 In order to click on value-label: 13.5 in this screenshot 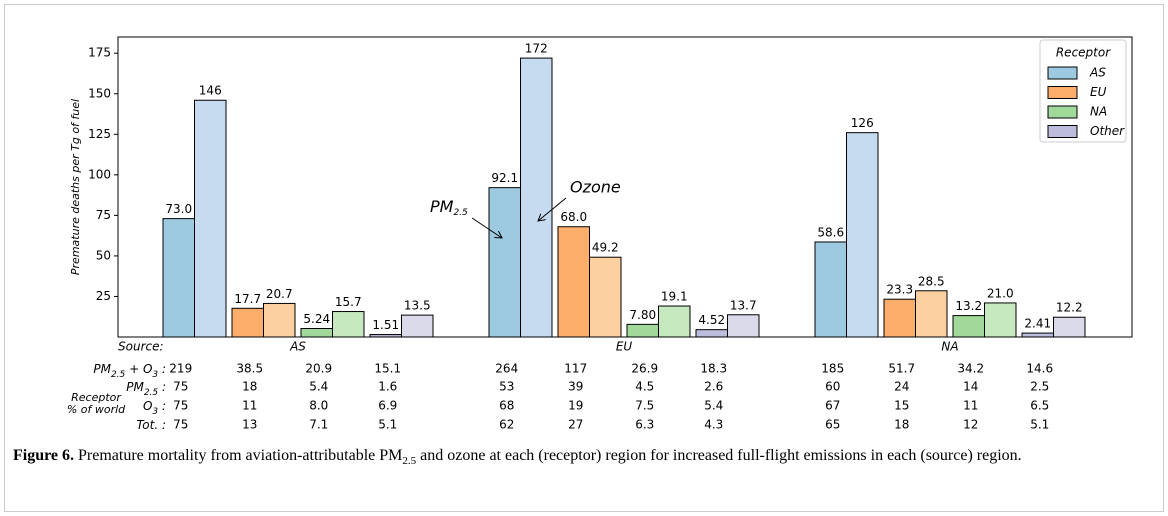, I will do `click(417, 306)`.